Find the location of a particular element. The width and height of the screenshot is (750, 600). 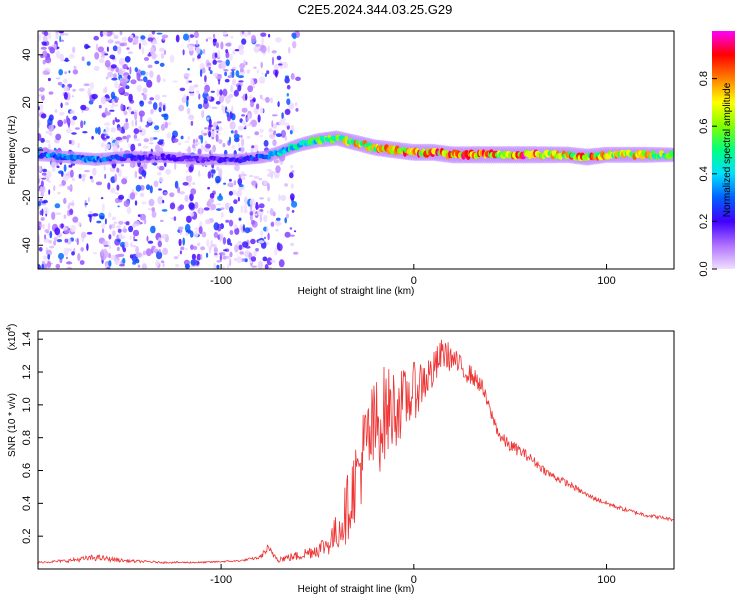

snr-x-axis-label: Height of straight line (km) is located at coordinates (356, 589).